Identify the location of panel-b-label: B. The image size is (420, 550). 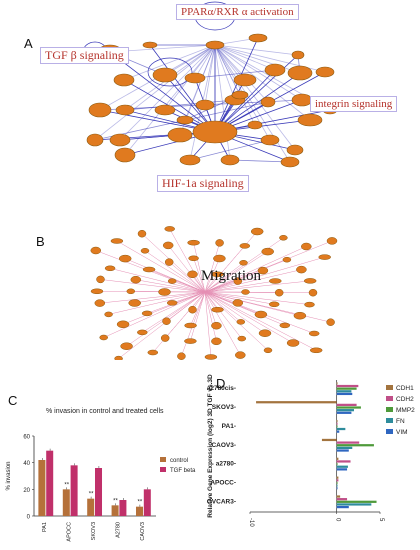
(40, 241).